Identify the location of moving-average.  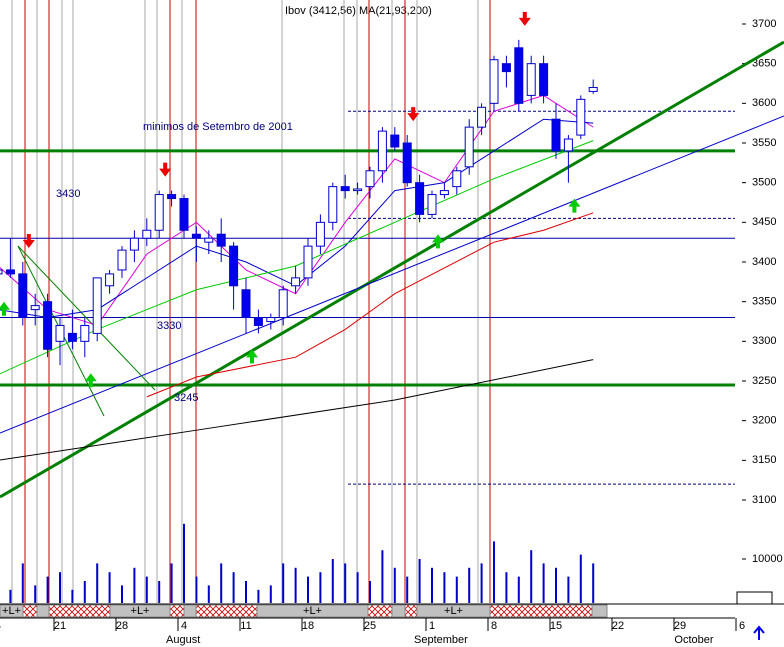
(297, 410).